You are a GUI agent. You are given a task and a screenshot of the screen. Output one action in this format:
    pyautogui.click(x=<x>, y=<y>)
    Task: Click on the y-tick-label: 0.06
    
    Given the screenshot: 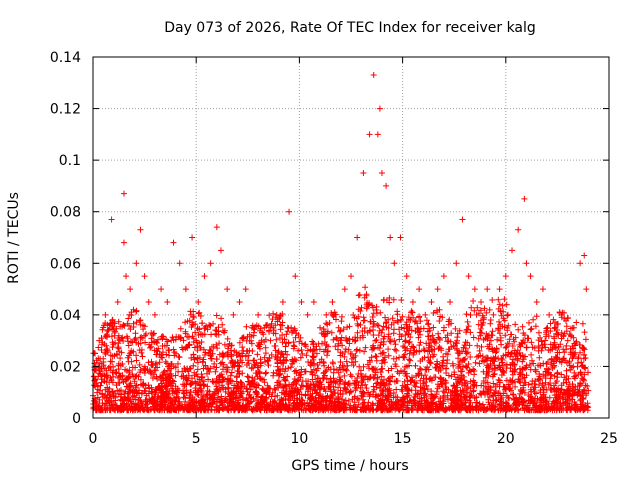 What is the action you would take?
    pyautogui.click(x=65, y=264)
    